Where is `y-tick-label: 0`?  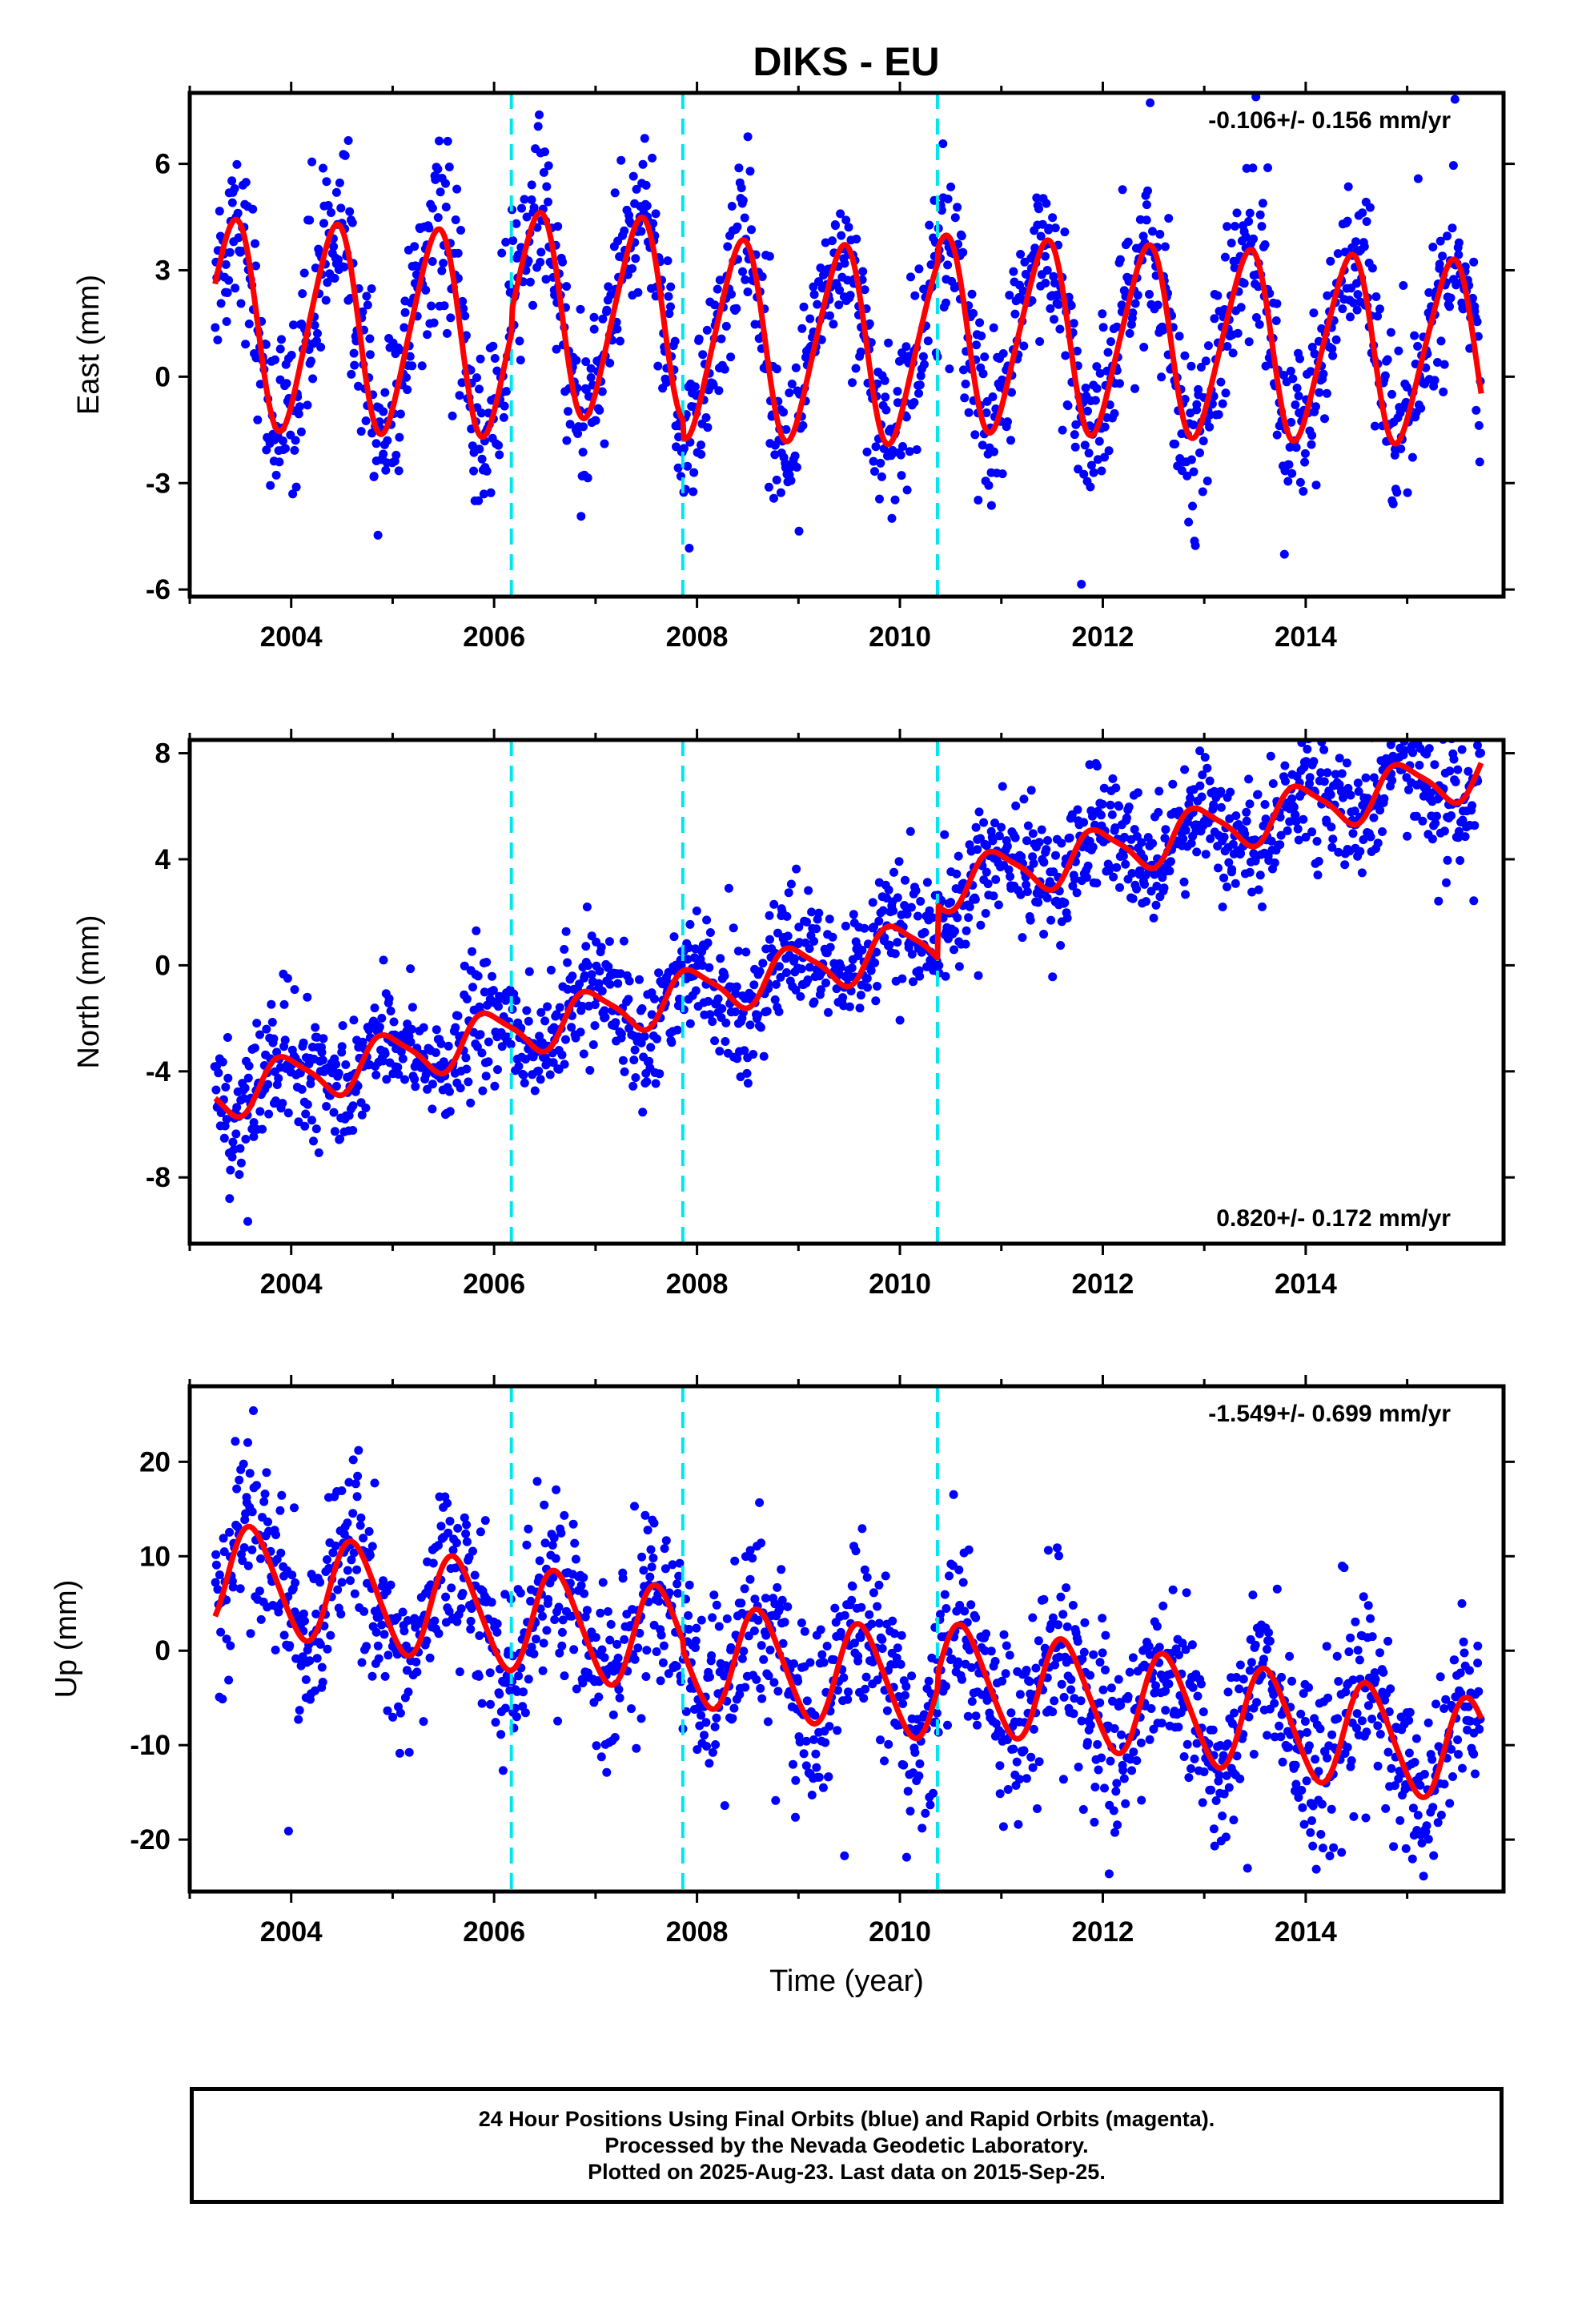
y-tick-label: 0 is located at coordinates (163, 376).